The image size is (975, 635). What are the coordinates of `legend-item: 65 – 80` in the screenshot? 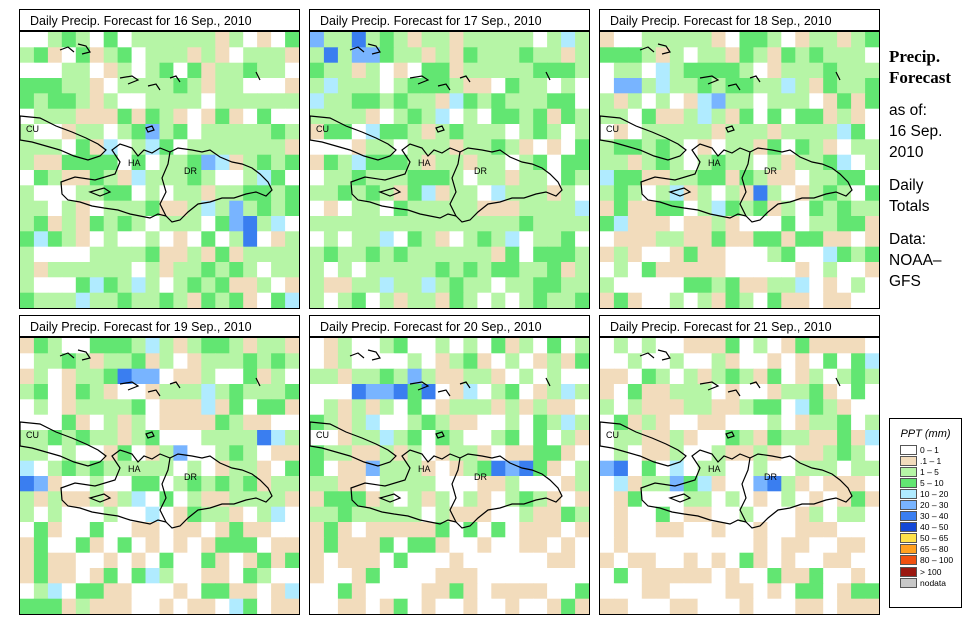 It's located at (930, 549).